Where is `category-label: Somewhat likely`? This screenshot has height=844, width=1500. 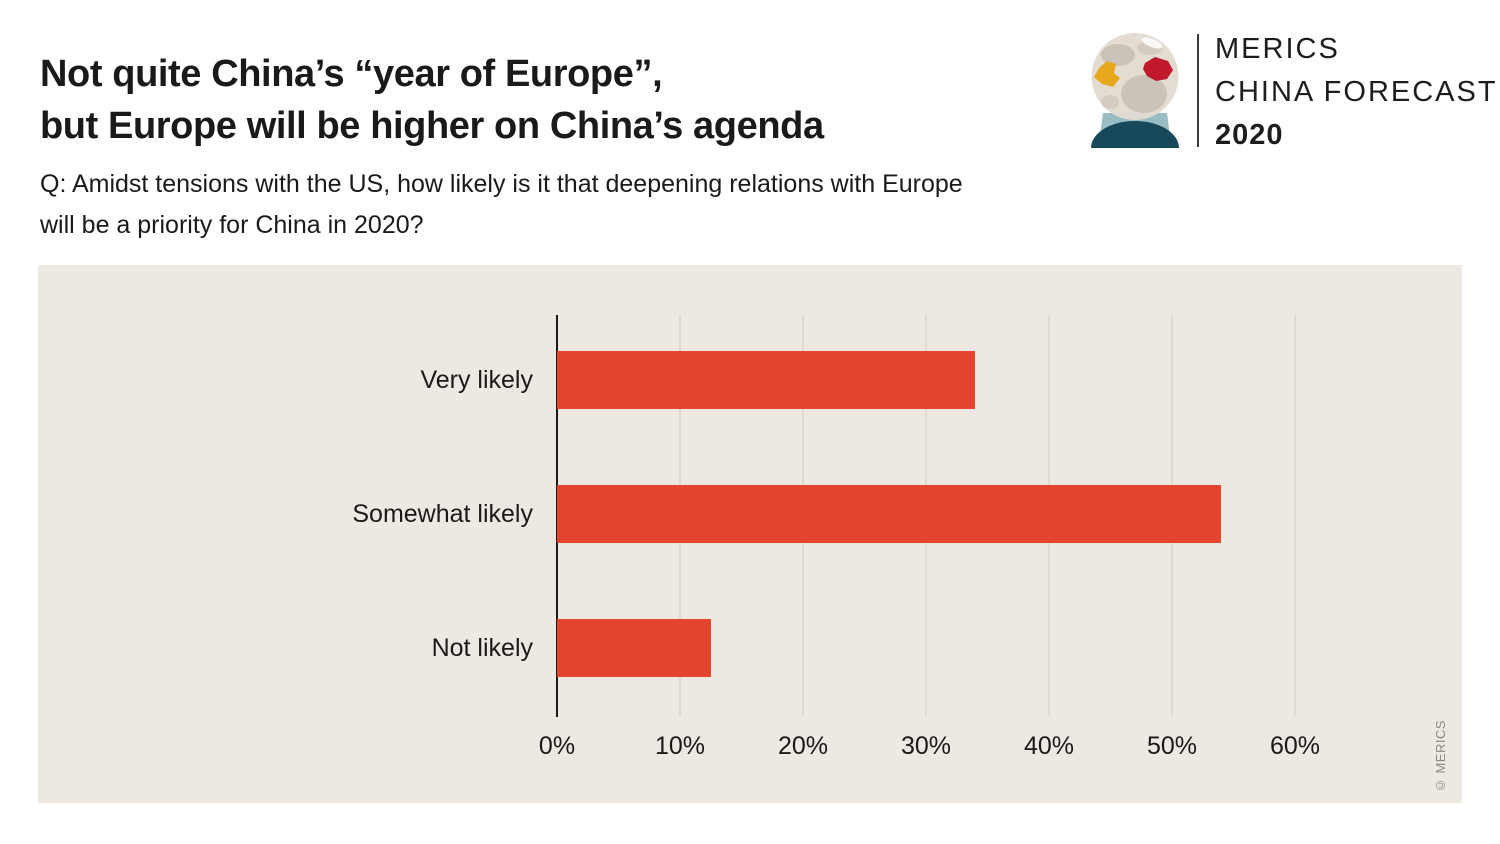 category-label: Somewhat likely is located at coordinates (442, 514).